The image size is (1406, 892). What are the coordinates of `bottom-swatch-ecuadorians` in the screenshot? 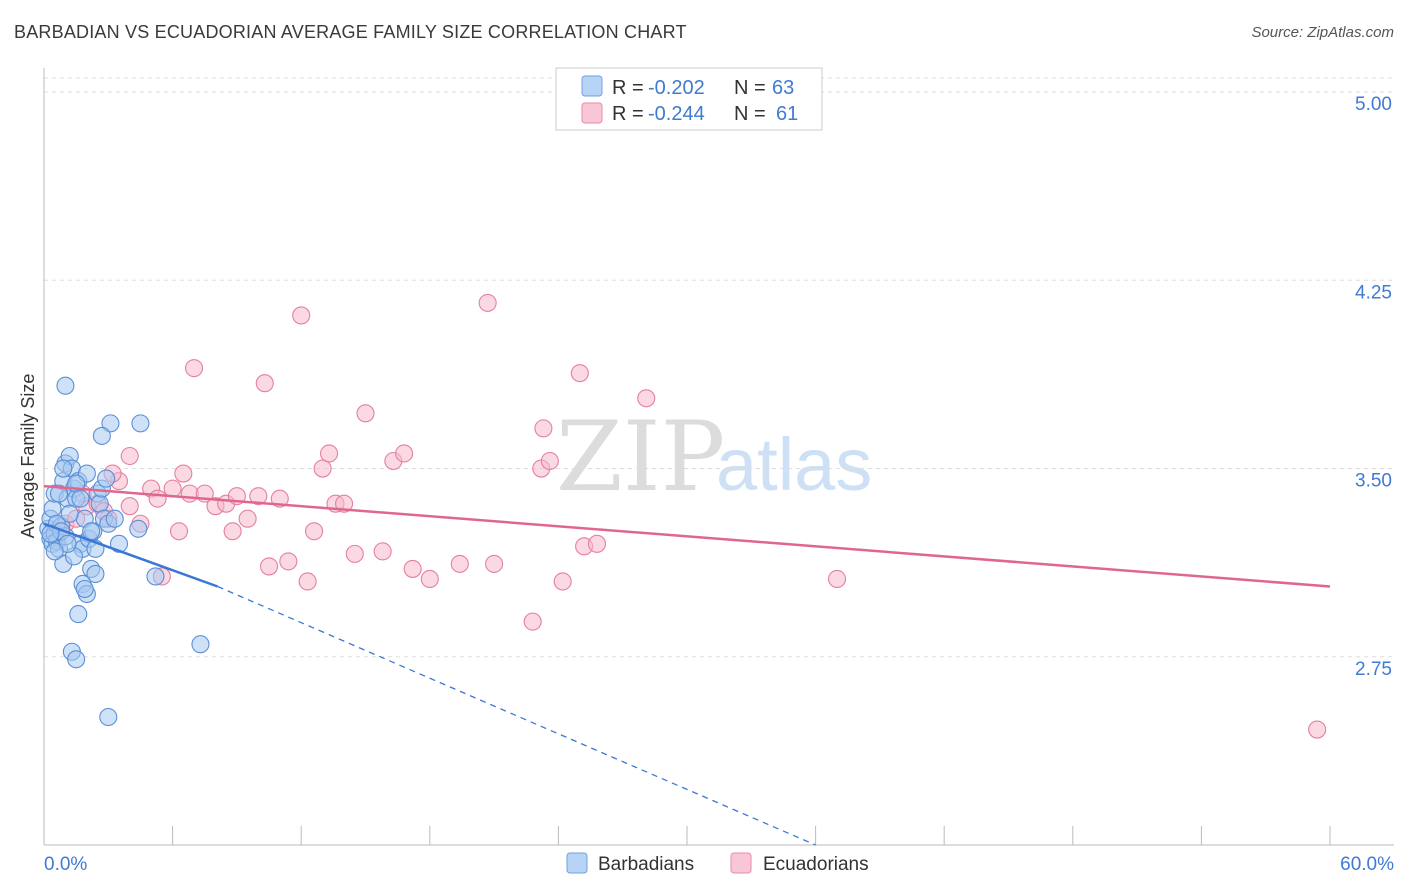 It's located at (741, 863).